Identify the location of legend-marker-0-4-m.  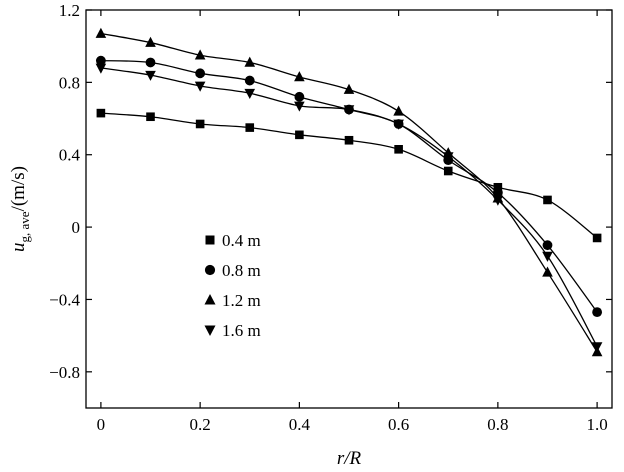
(210, 240).